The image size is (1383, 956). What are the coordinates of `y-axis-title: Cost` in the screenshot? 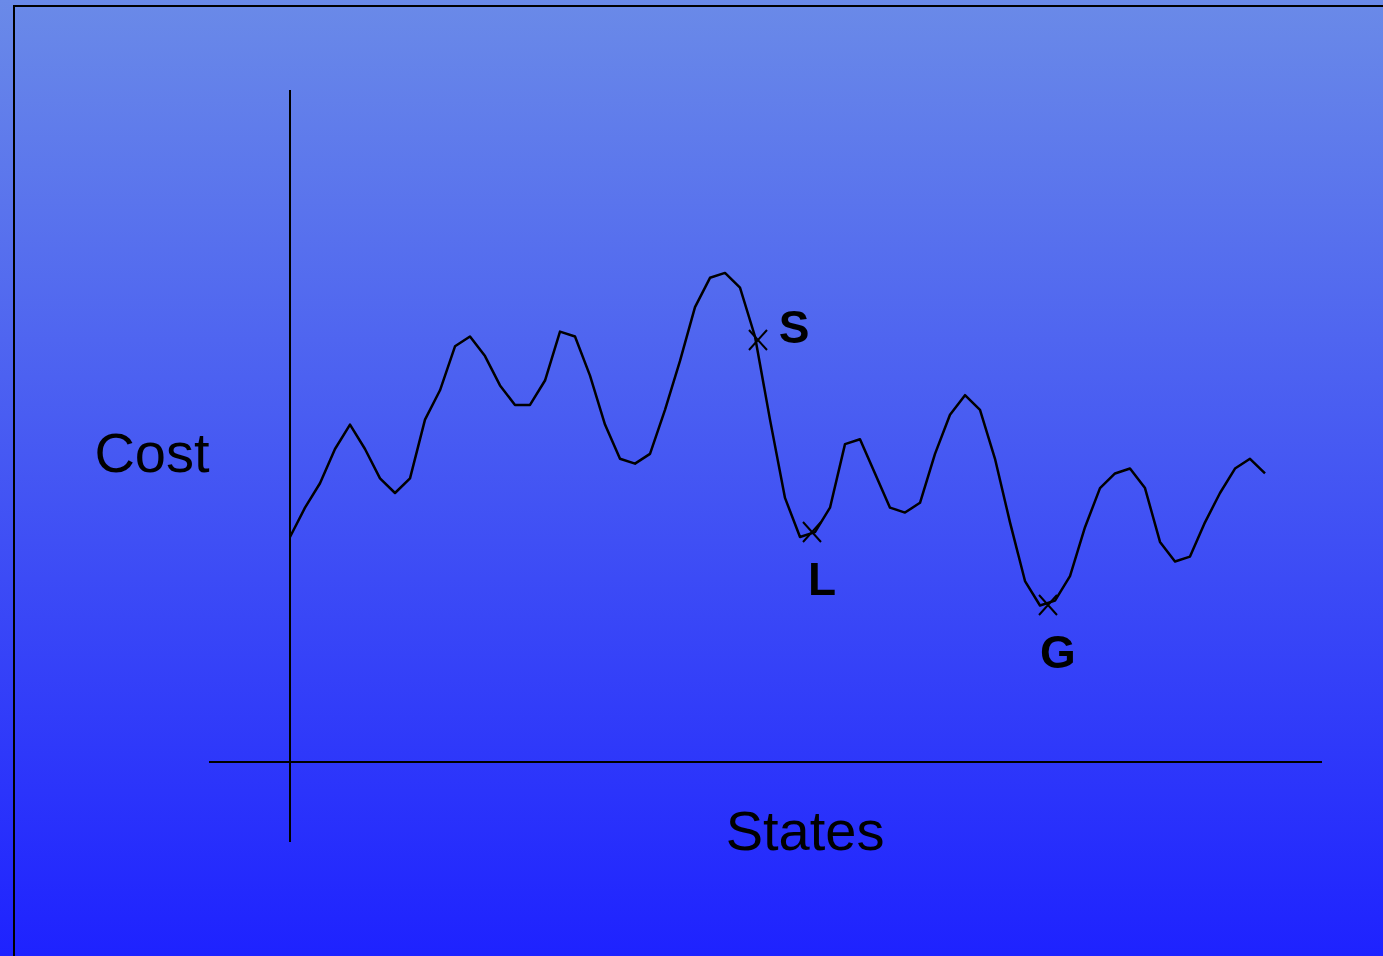 It's located at (152, 453).